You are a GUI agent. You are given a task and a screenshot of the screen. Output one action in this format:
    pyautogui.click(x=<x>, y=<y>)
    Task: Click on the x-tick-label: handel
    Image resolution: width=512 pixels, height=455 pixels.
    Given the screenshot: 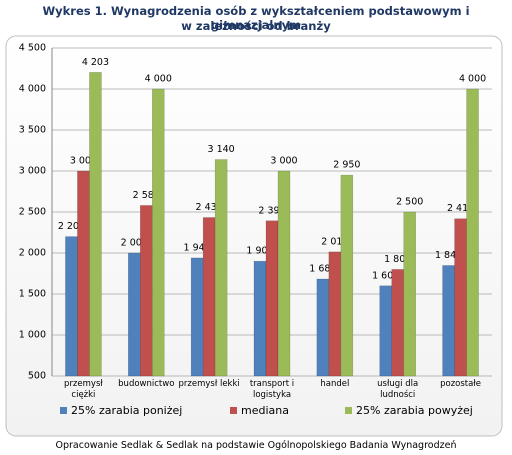 What is the action you would take?
    pyautogui.click(x=335, y=384)
    